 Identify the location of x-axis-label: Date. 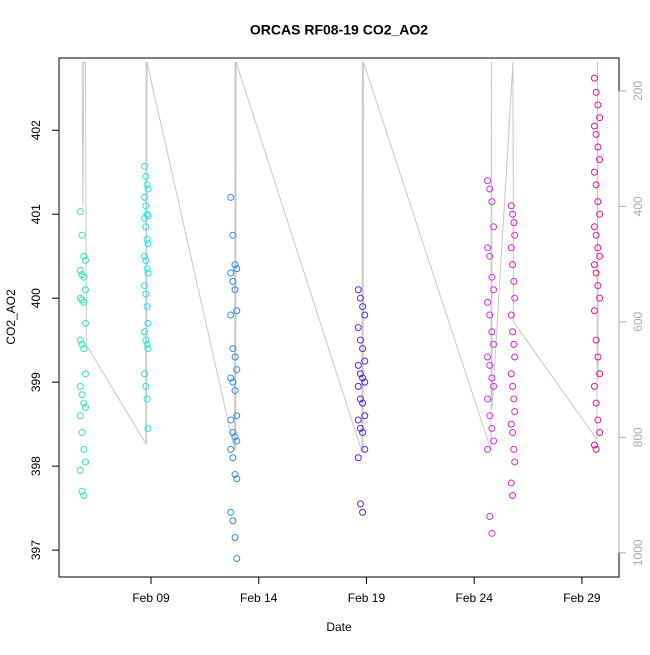
(339, 627).